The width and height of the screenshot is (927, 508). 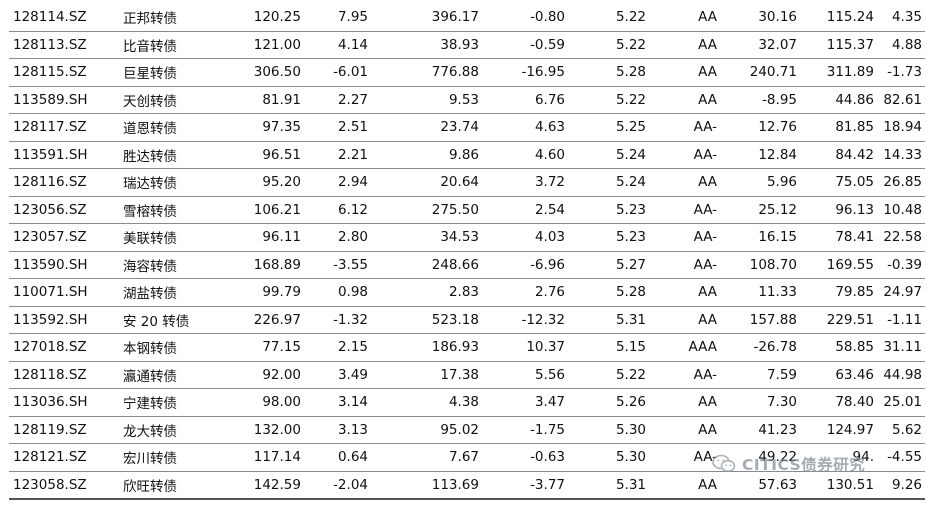 I want to click on table-cell: -1.32, so click(x=334, y=320).